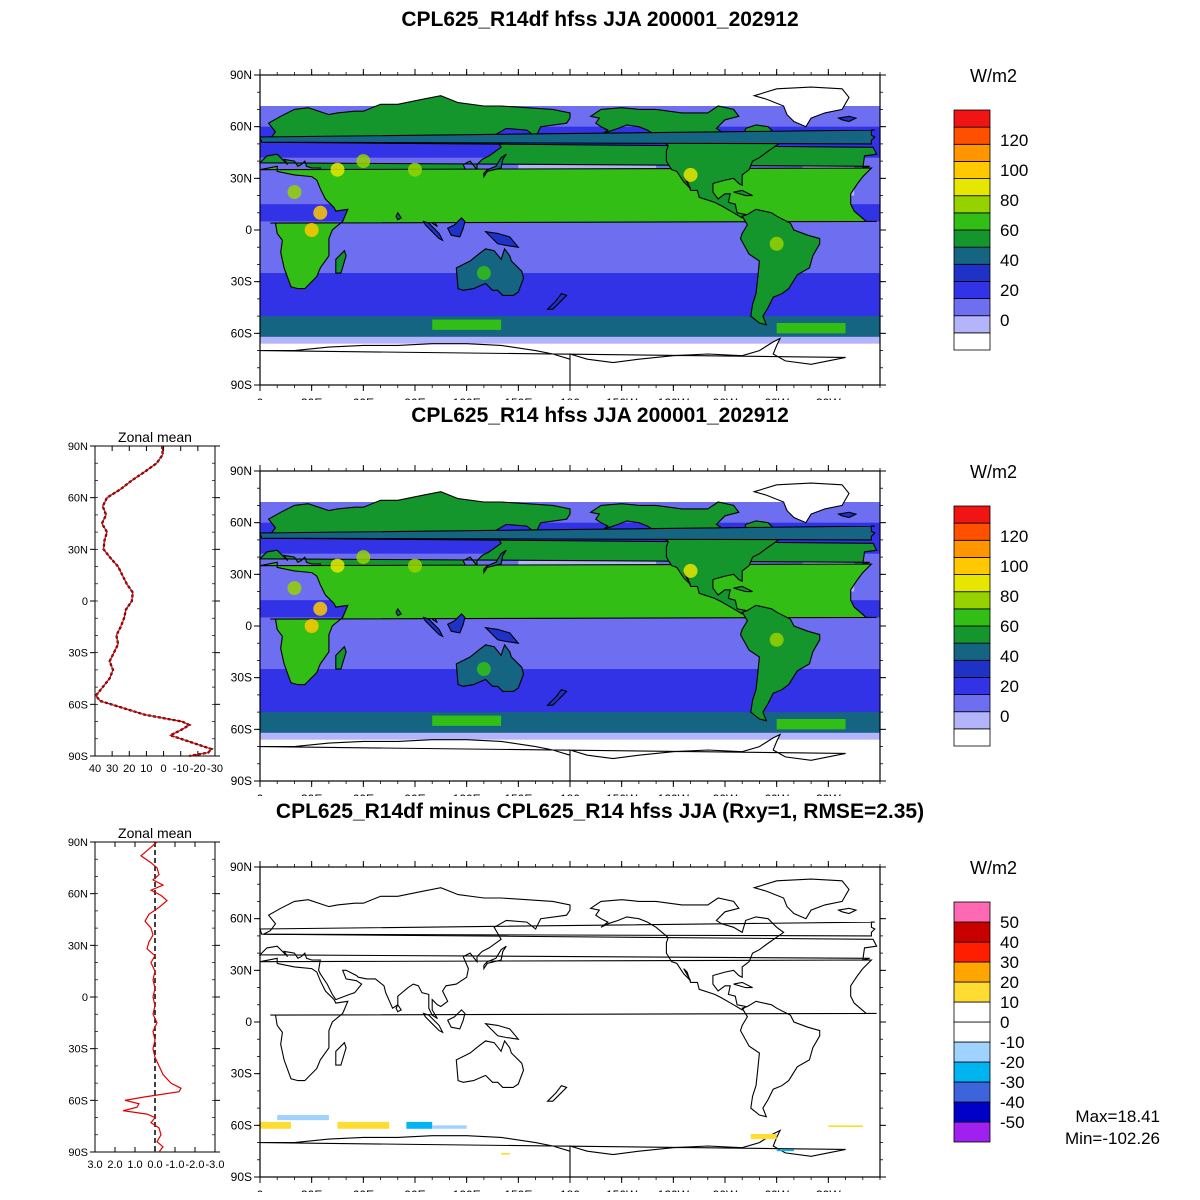  Describe the element at coordinates (78, 447) in the screenshot. I see `zonal-lat-label: 90N` at that location.